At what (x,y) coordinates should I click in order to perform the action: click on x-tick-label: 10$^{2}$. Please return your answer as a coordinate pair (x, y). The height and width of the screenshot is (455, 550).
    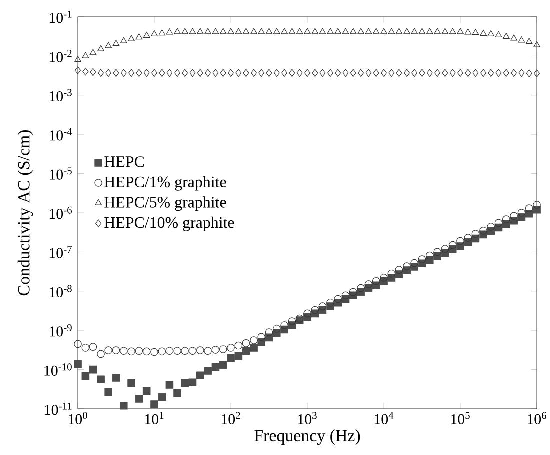
    Looking at the image, I should click on (231, 418).